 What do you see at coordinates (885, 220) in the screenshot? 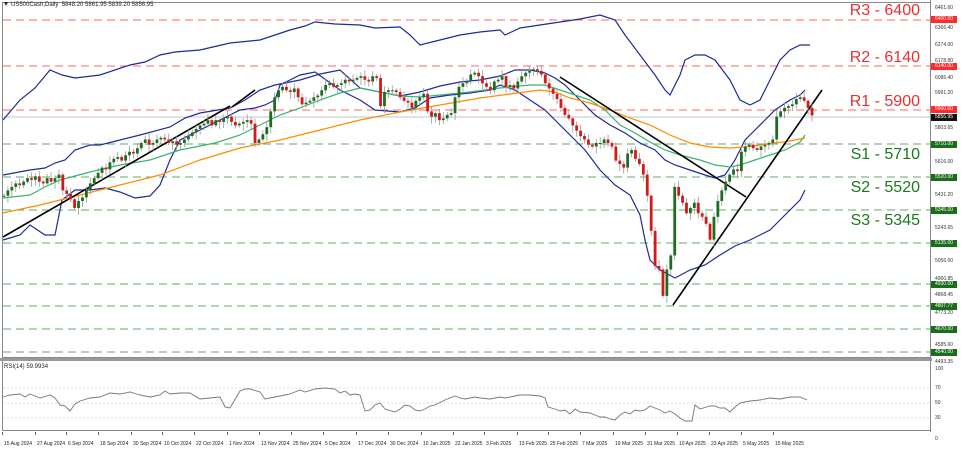
I see `level-label-s3: S3 - 5345` at bounding box center [885, 220].